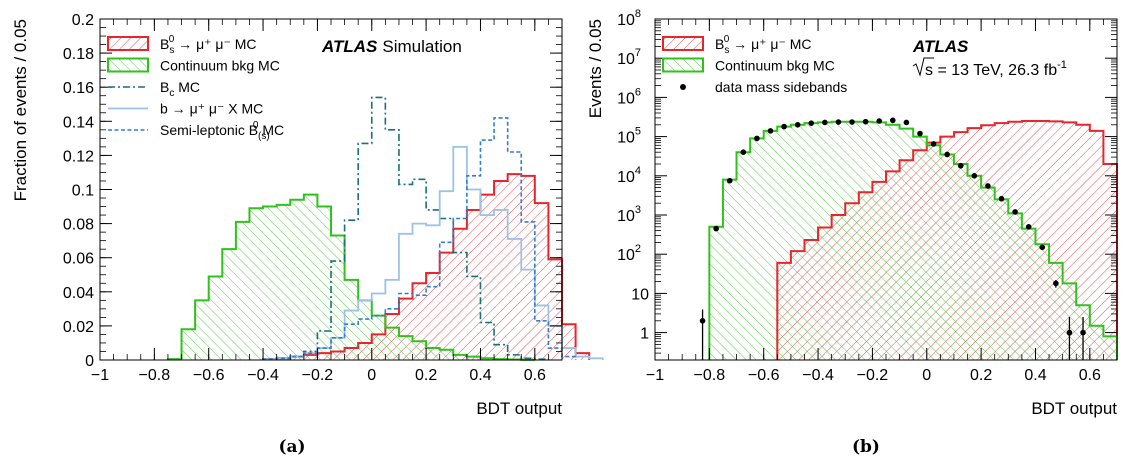  Describe the element at coordinates (211, 109) in the screenshot. I see `legend-label: b → μ⁺ μ⁻ X MC` at that location.